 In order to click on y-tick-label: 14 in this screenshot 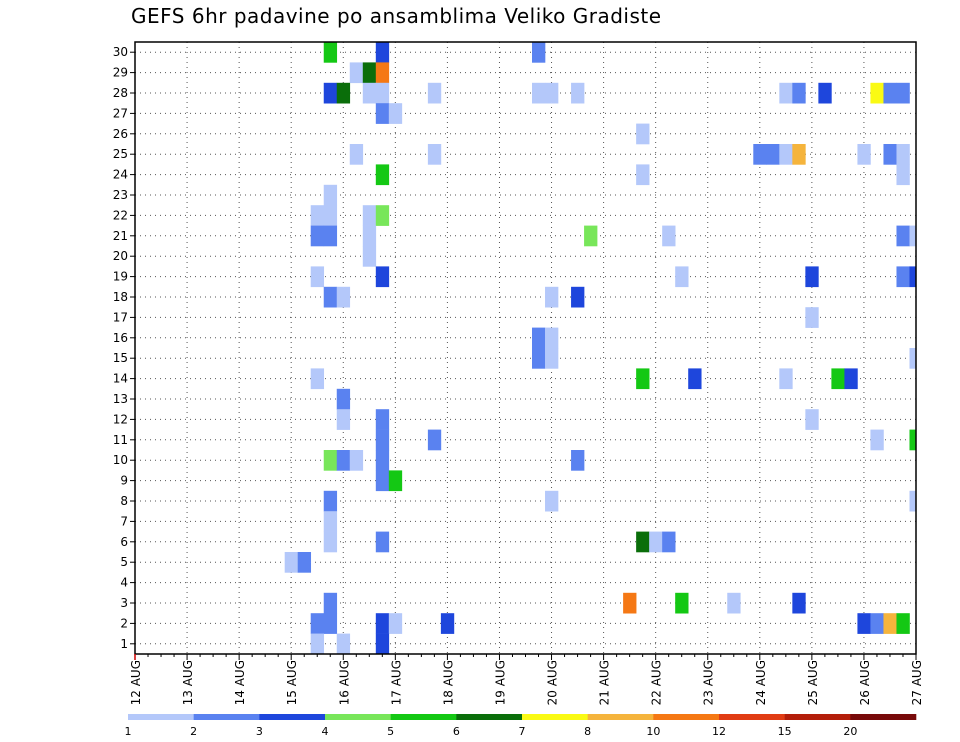, I will do `click(120, 379)`.